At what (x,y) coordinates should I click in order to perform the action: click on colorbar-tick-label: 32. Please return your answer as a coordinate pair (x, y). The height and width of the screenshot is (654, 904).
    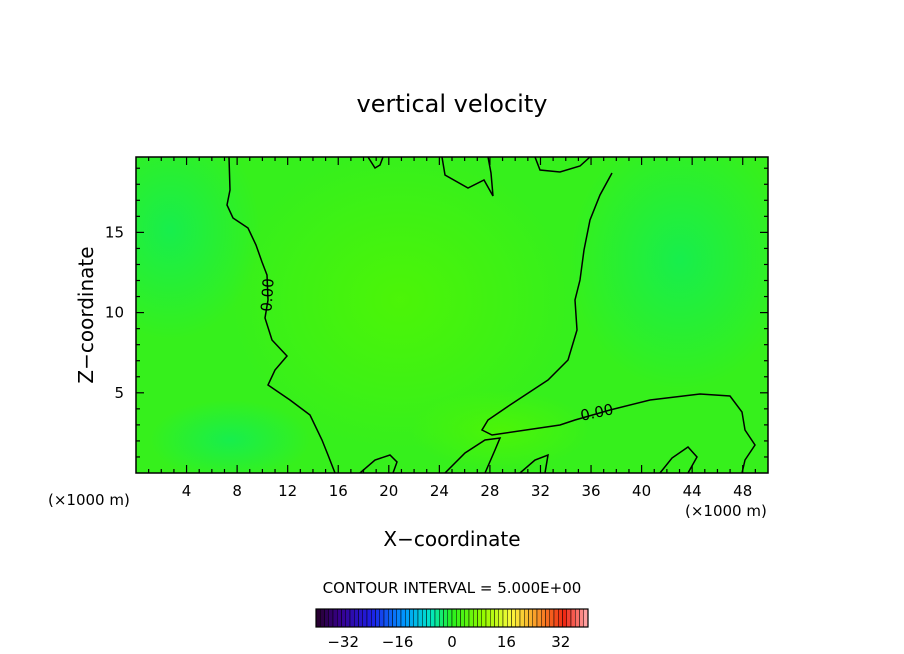
    Looking at the image, I should click on (560, 642).